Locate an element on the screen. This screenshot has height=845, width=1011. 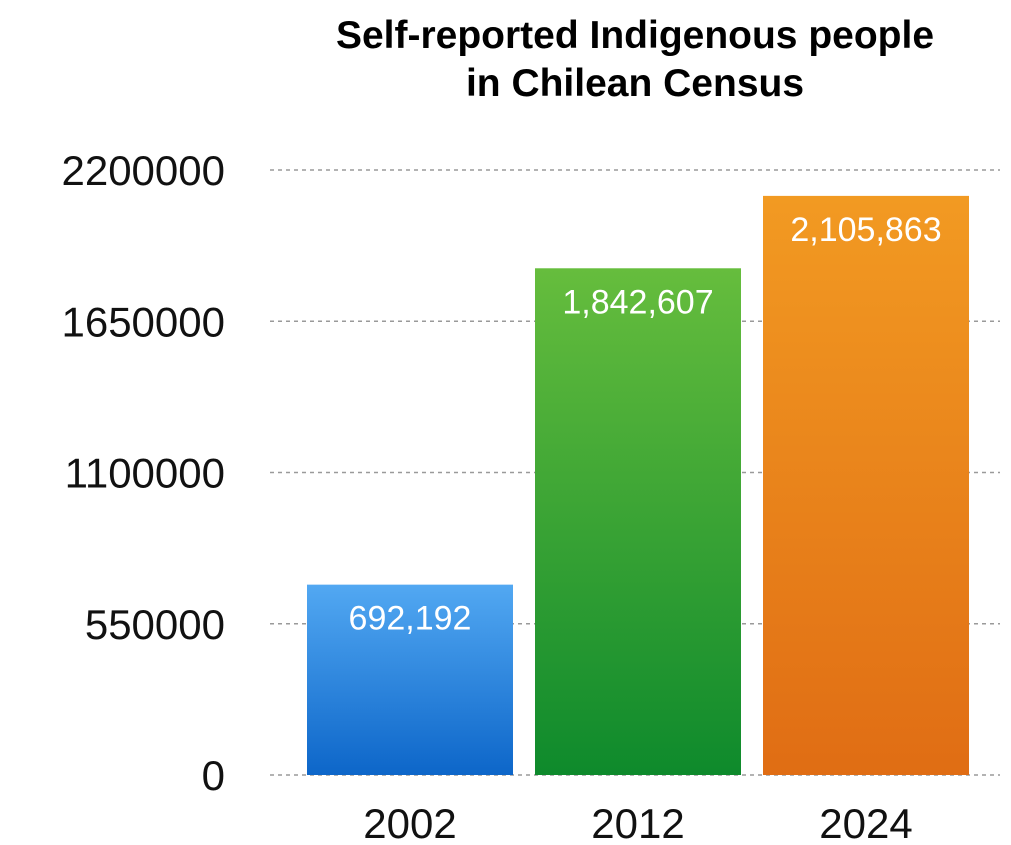
y-tick-label-1: 550000 is located at coordinates (155, 624).